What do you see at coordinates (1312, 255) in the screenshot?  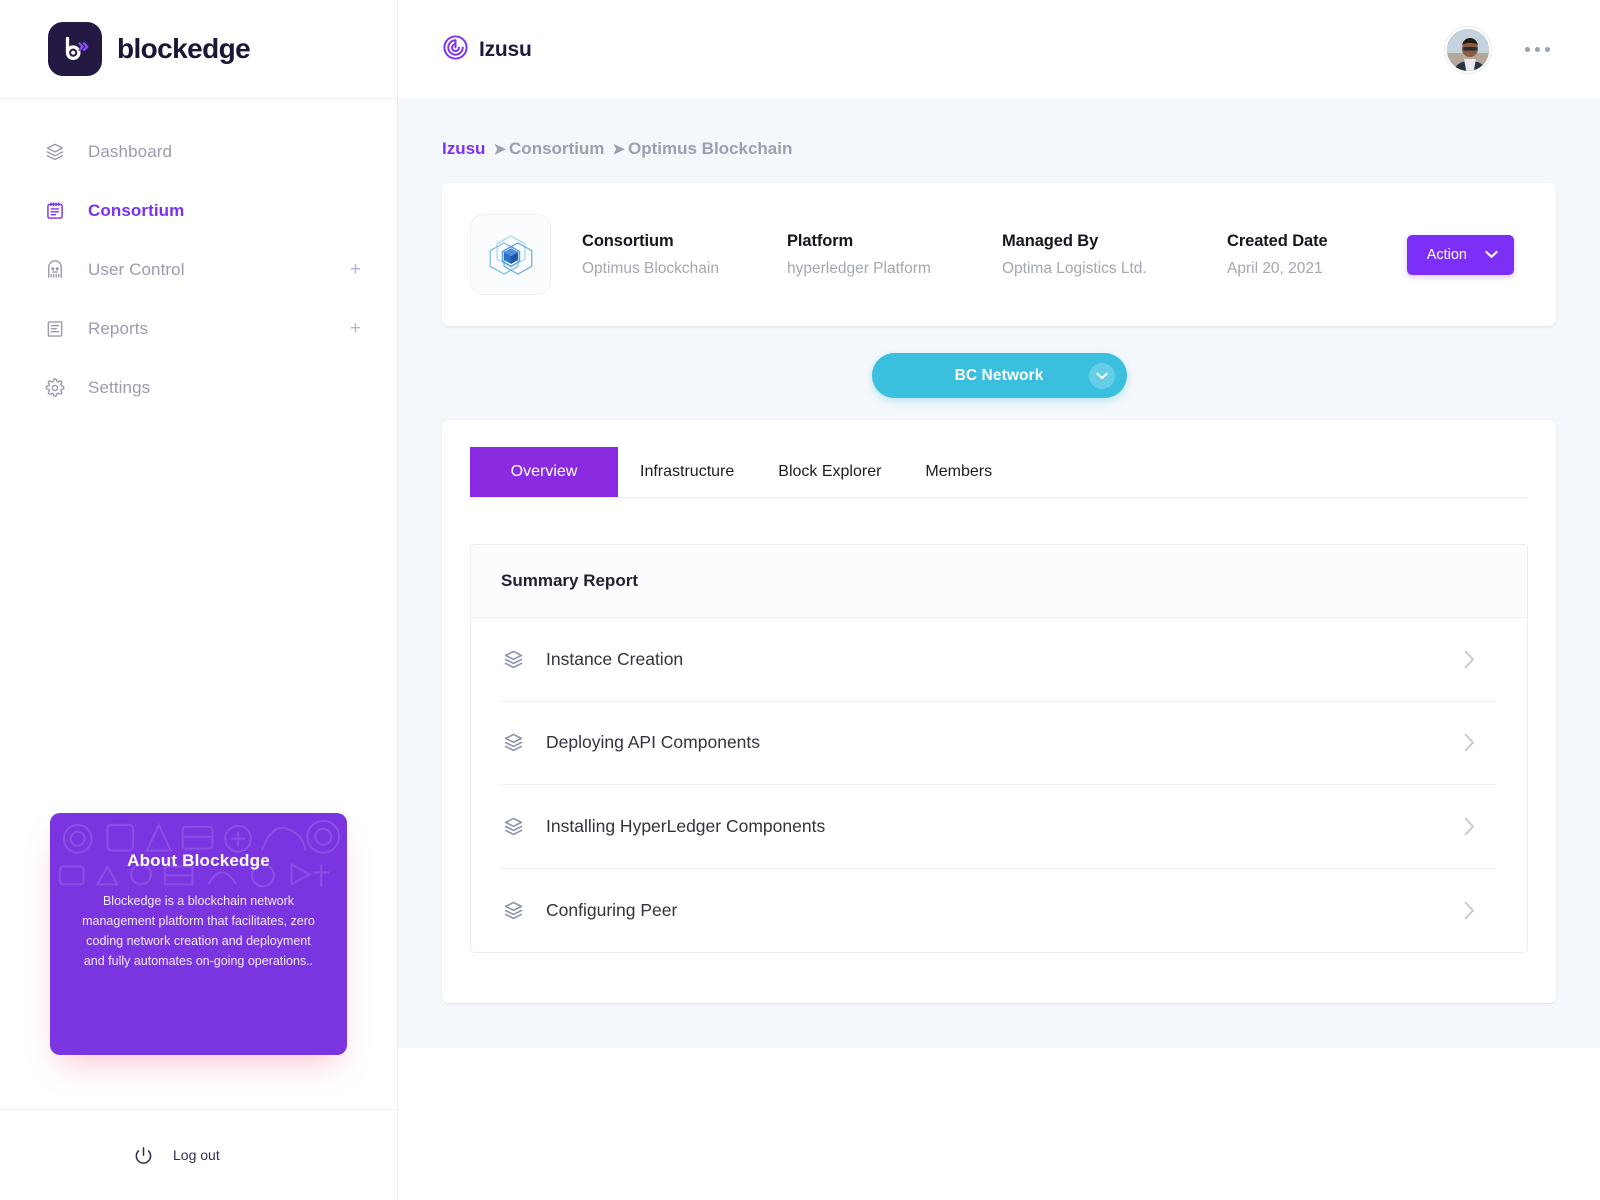 I see `field-created-date: Created Date April 20, 2021` at bounding box center [1312, 255].